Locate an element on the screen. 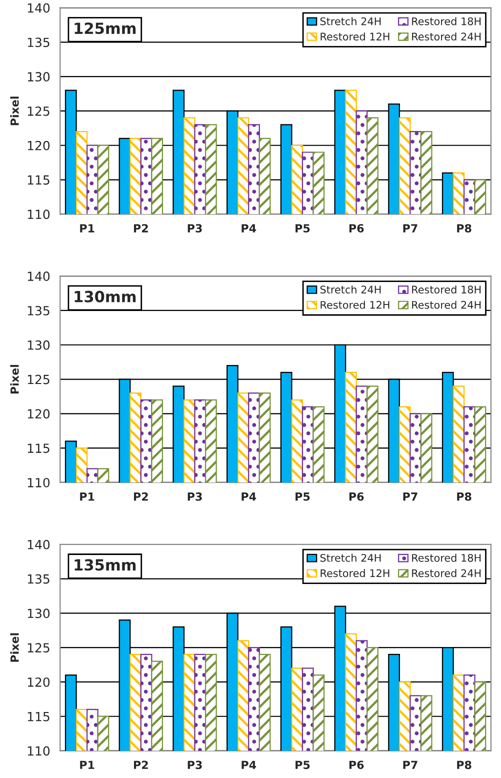 Image resolution: width=501 pixels, height=778 pixels. text: 125mm is located at coordinates (105, 28).